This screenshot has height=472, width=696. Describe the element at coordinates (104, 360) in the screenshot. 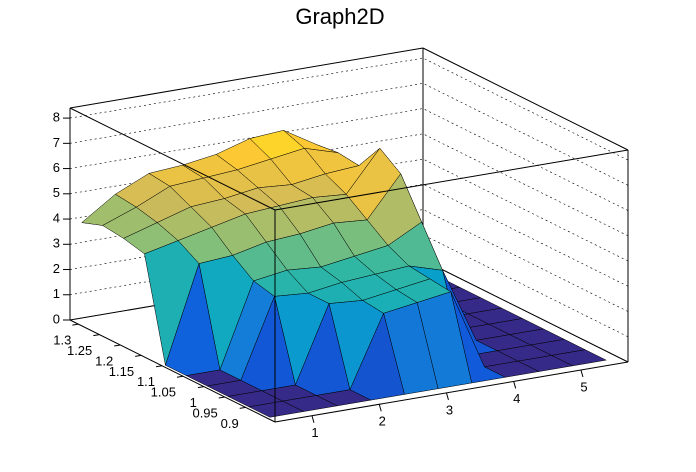

I see `y-tick-label: 1.2` at that location.